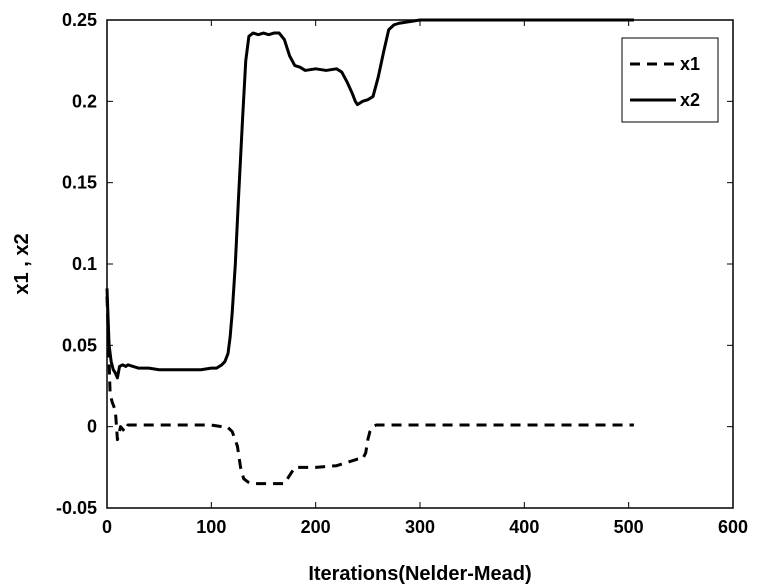  I want to click on legend-label-x1: x1, so click(690, 64).